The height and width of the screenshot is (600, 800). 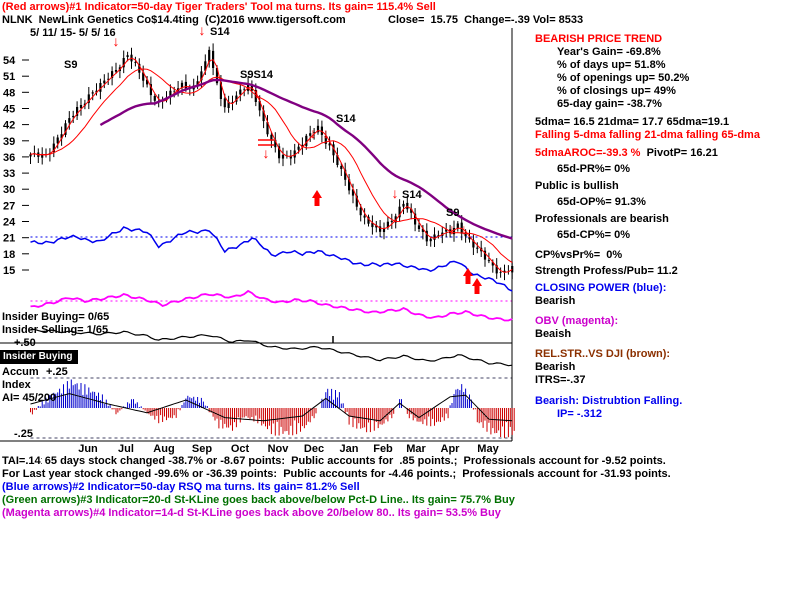 What do you see at coordinates (486, 20) in the screenshot?
I see `quote-line: Close= 15.75 Change=-.39 Vol= 8533` at bounding box center [486, 20].